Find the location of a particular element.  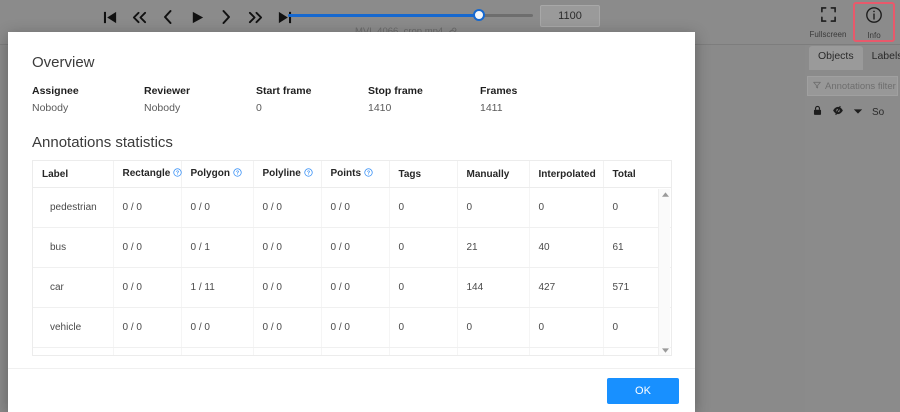

cell-total: 632 is located at coordinates (637, 351).